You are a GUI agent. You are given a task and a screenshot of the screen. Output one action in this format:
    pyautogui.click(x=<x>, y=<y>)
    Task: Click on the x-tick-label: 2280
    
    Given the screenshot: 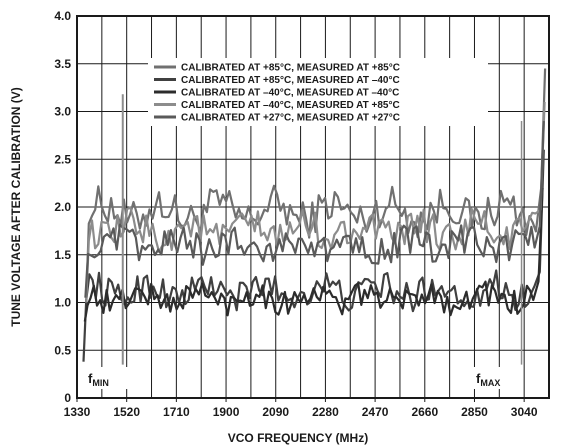 What is the action you would take?
    pyautogui.click(x=325, y=412)
    